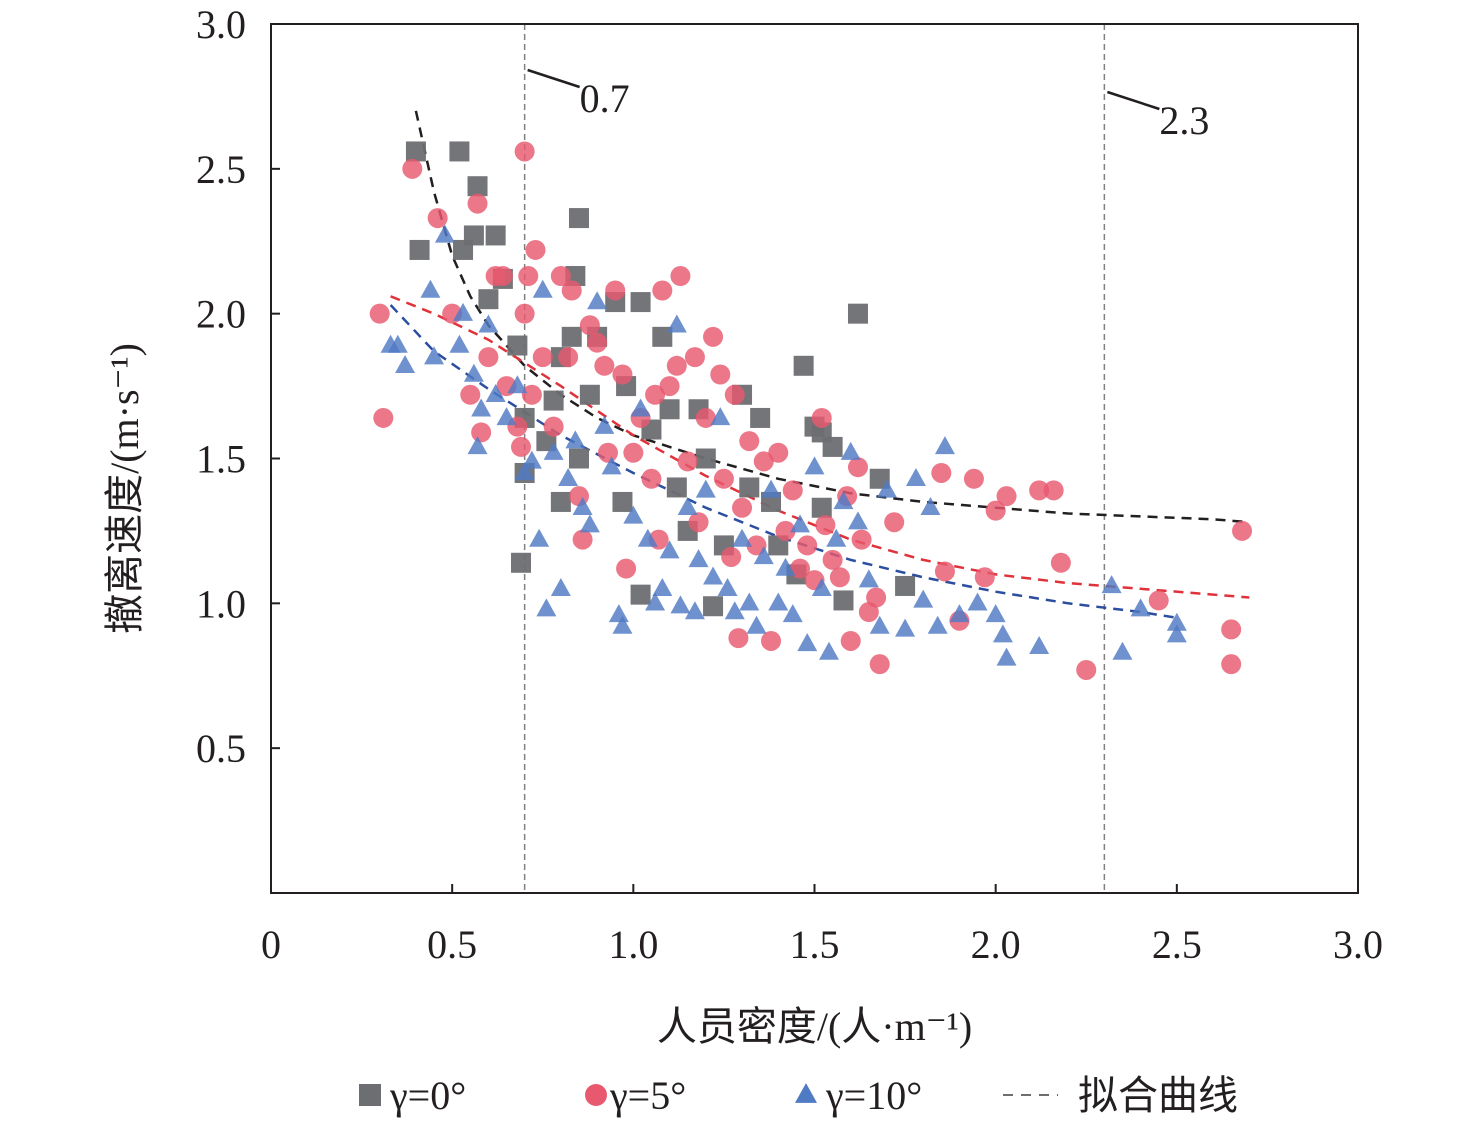 Image resolution: width=1476 pixels, height=1132 pixels. I want to click on vline-annotations: 0.7 2.3, so click(868, 105).